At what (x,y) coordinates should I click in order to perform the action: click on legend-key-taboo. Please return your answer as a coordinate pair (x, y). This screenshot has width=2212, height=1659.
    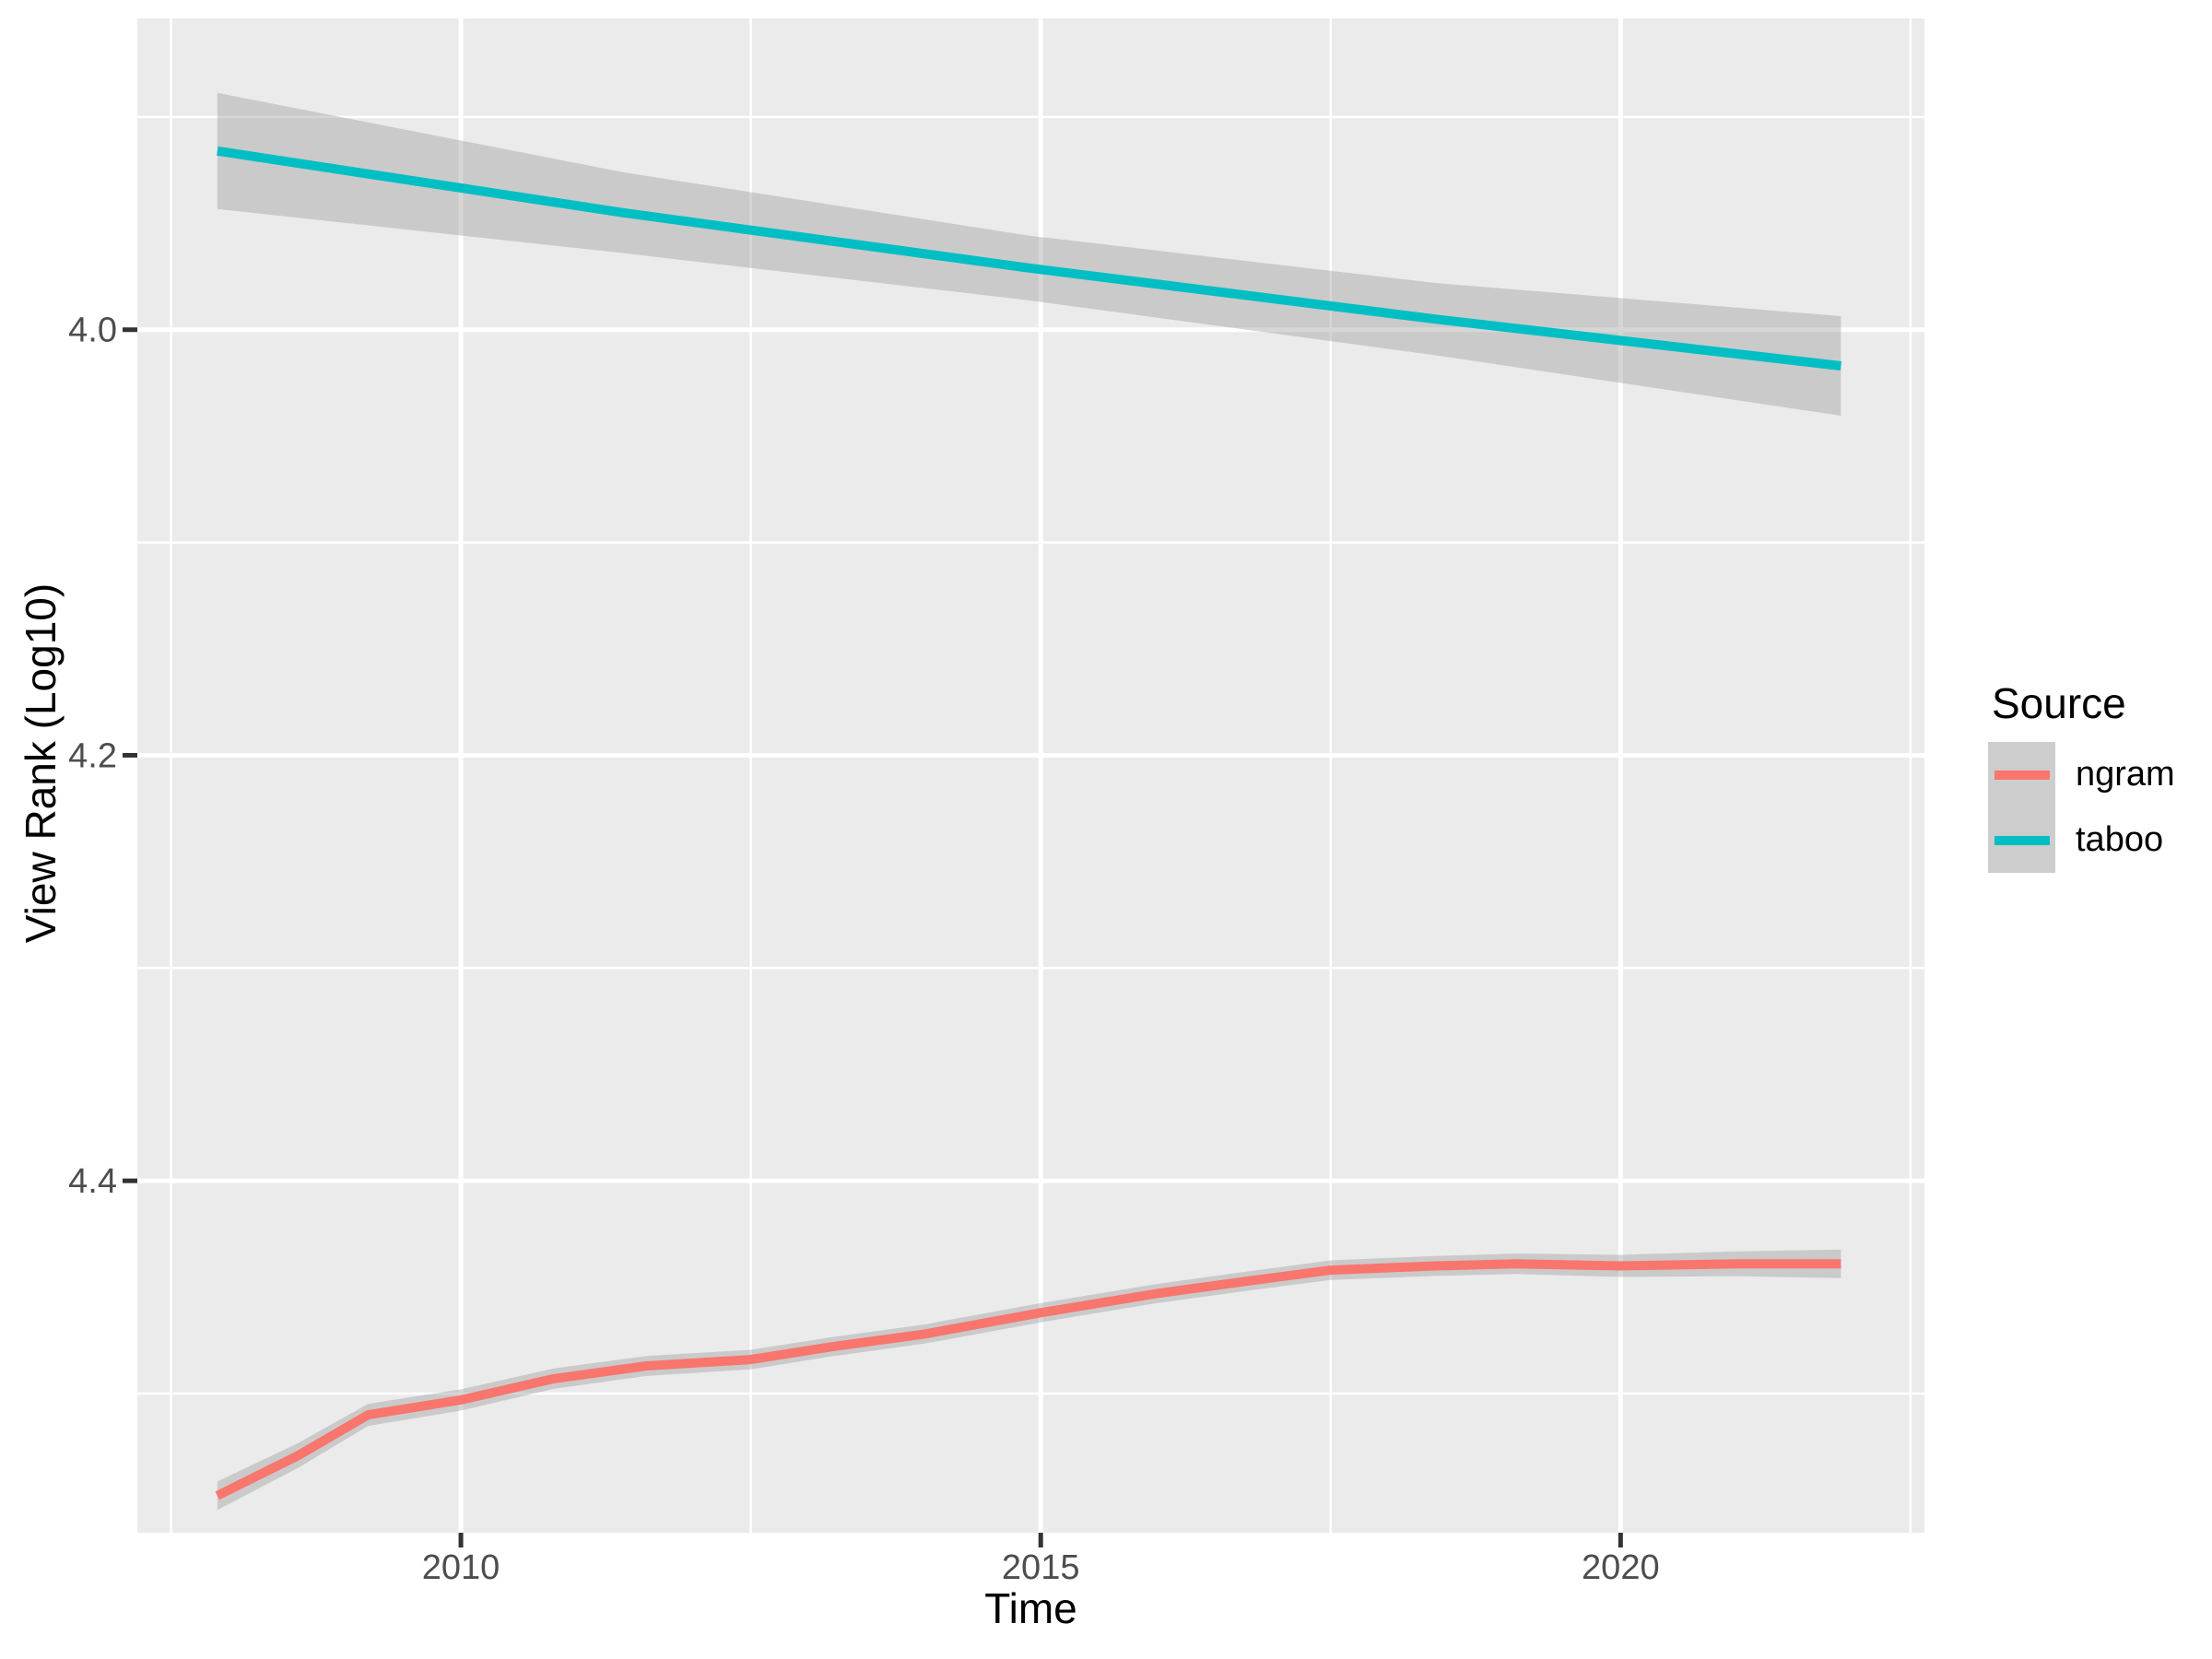
    Looking at the image, I should click on (2021, 840).